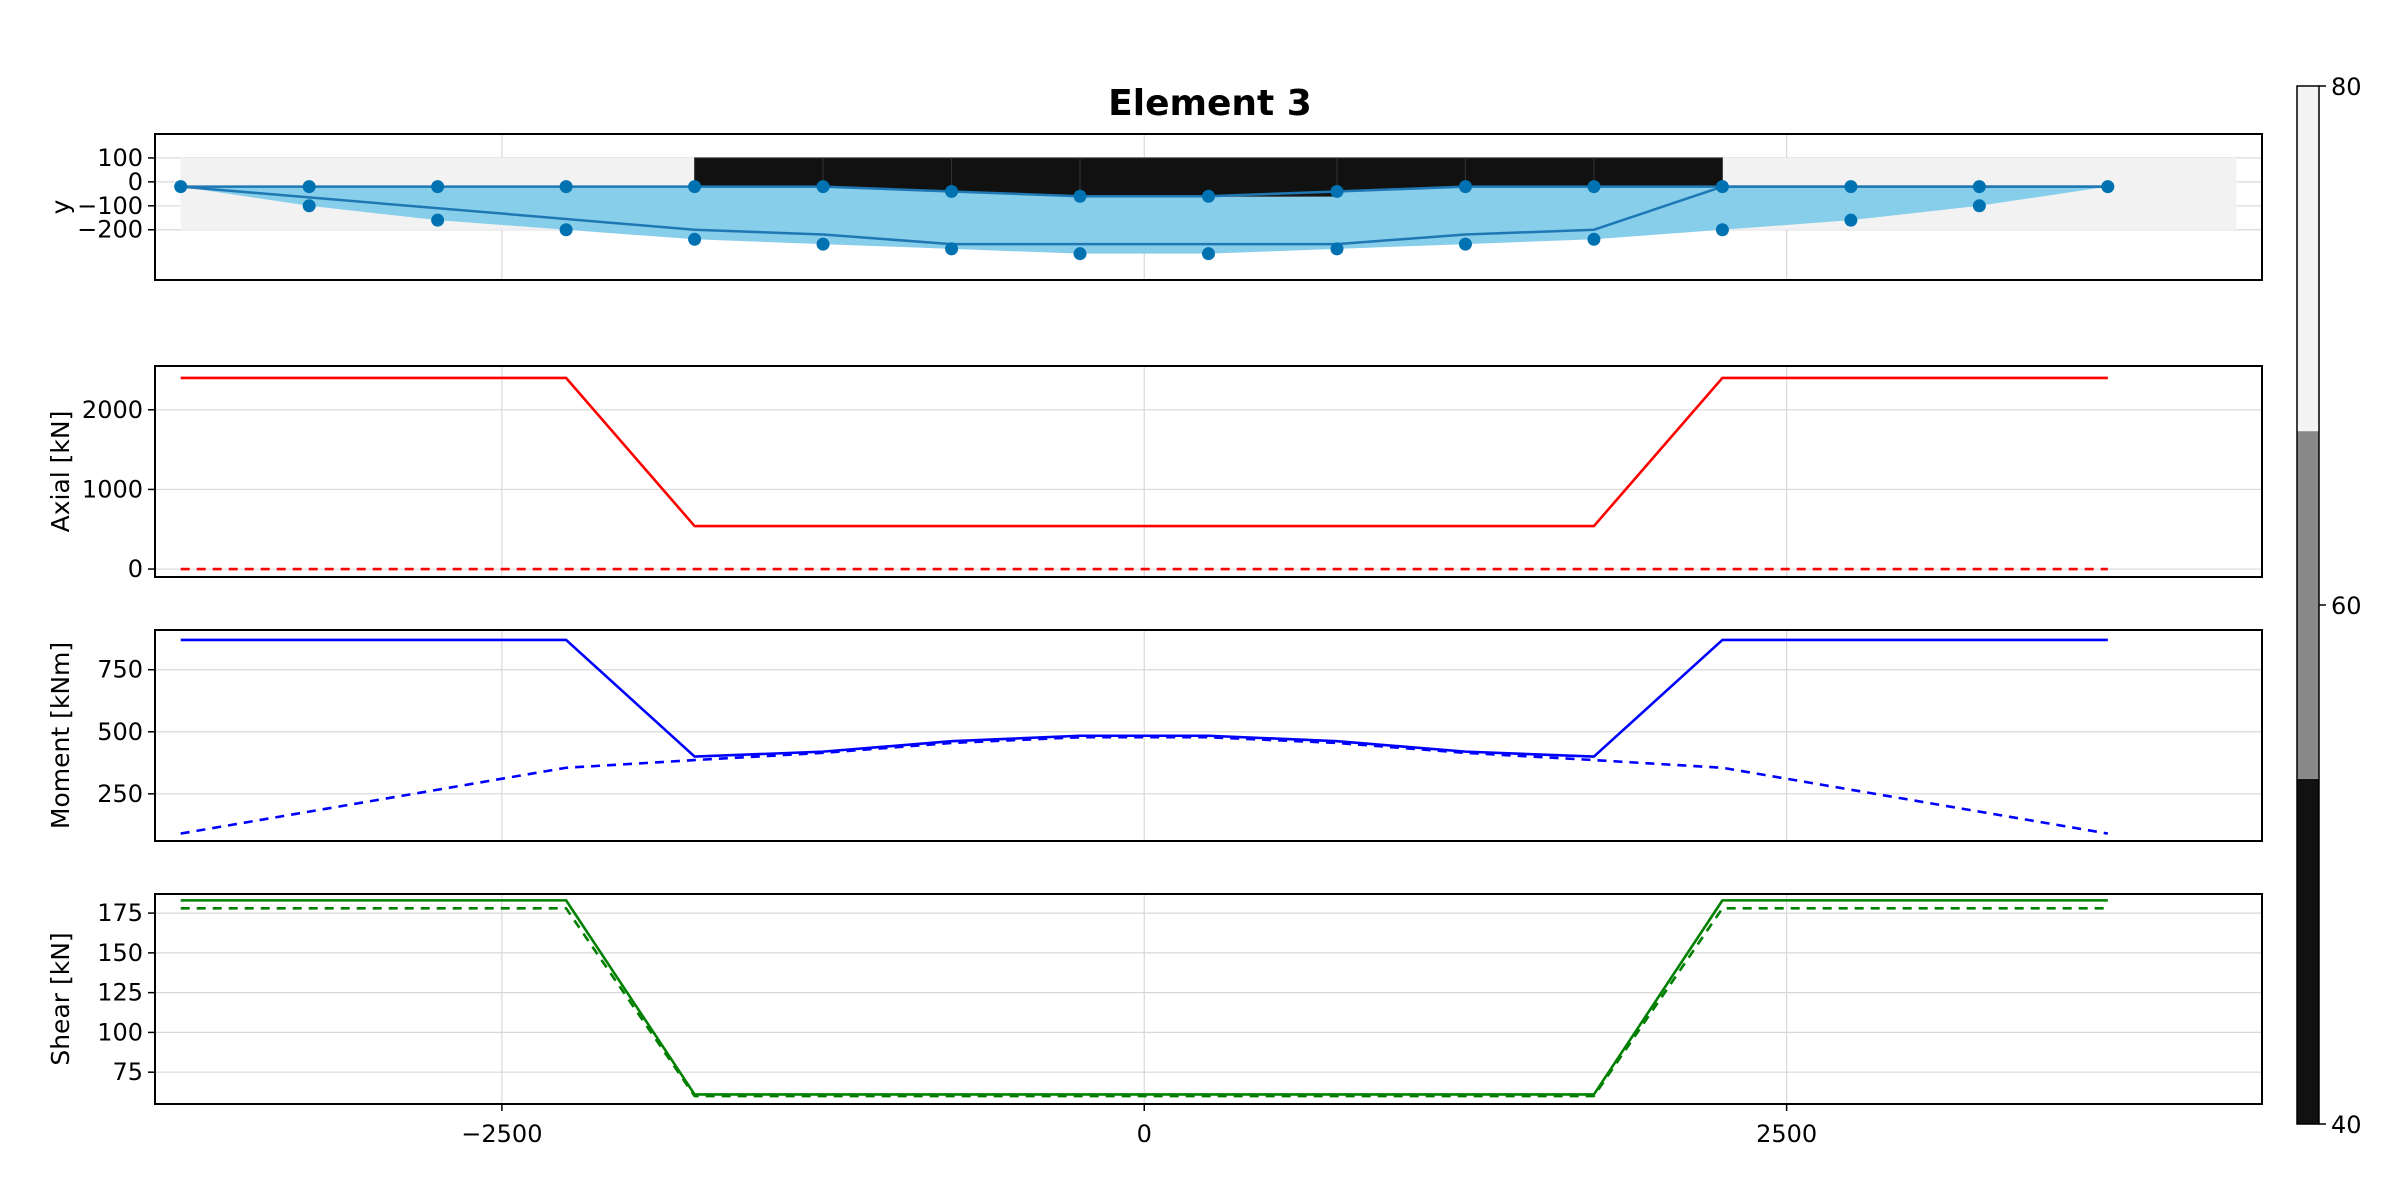 The width and height of the screenshot is (2400, 1200). I want to click on y-tick-label: −100, so click(110, 206).